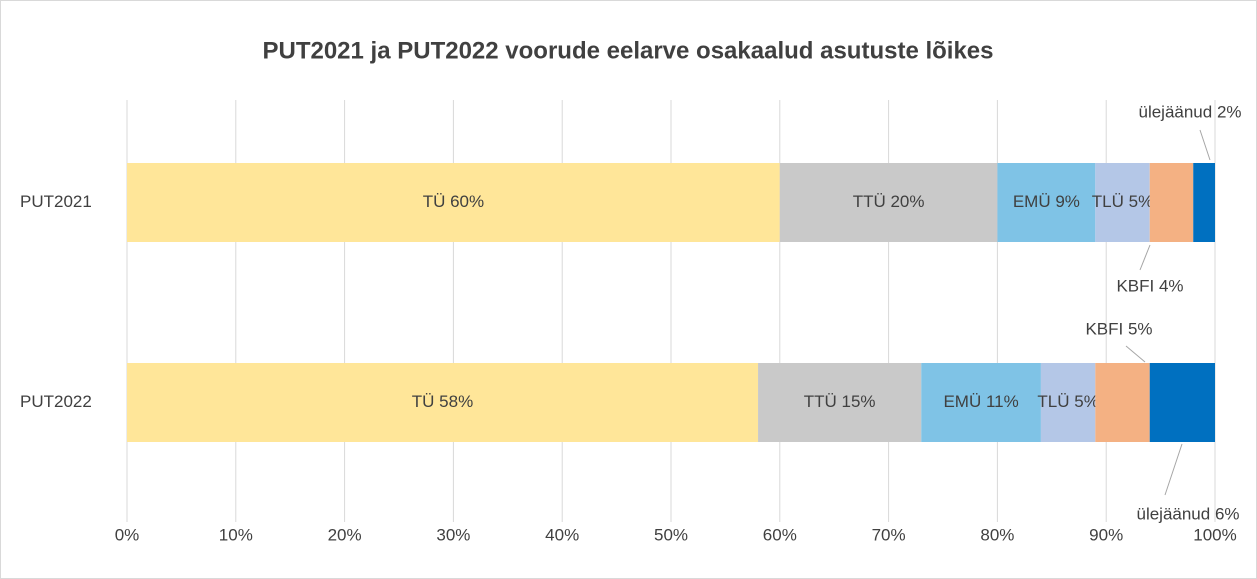 The image size is (1257, 579). I want to click on x-tick-label: 0%, so click(127, 534).